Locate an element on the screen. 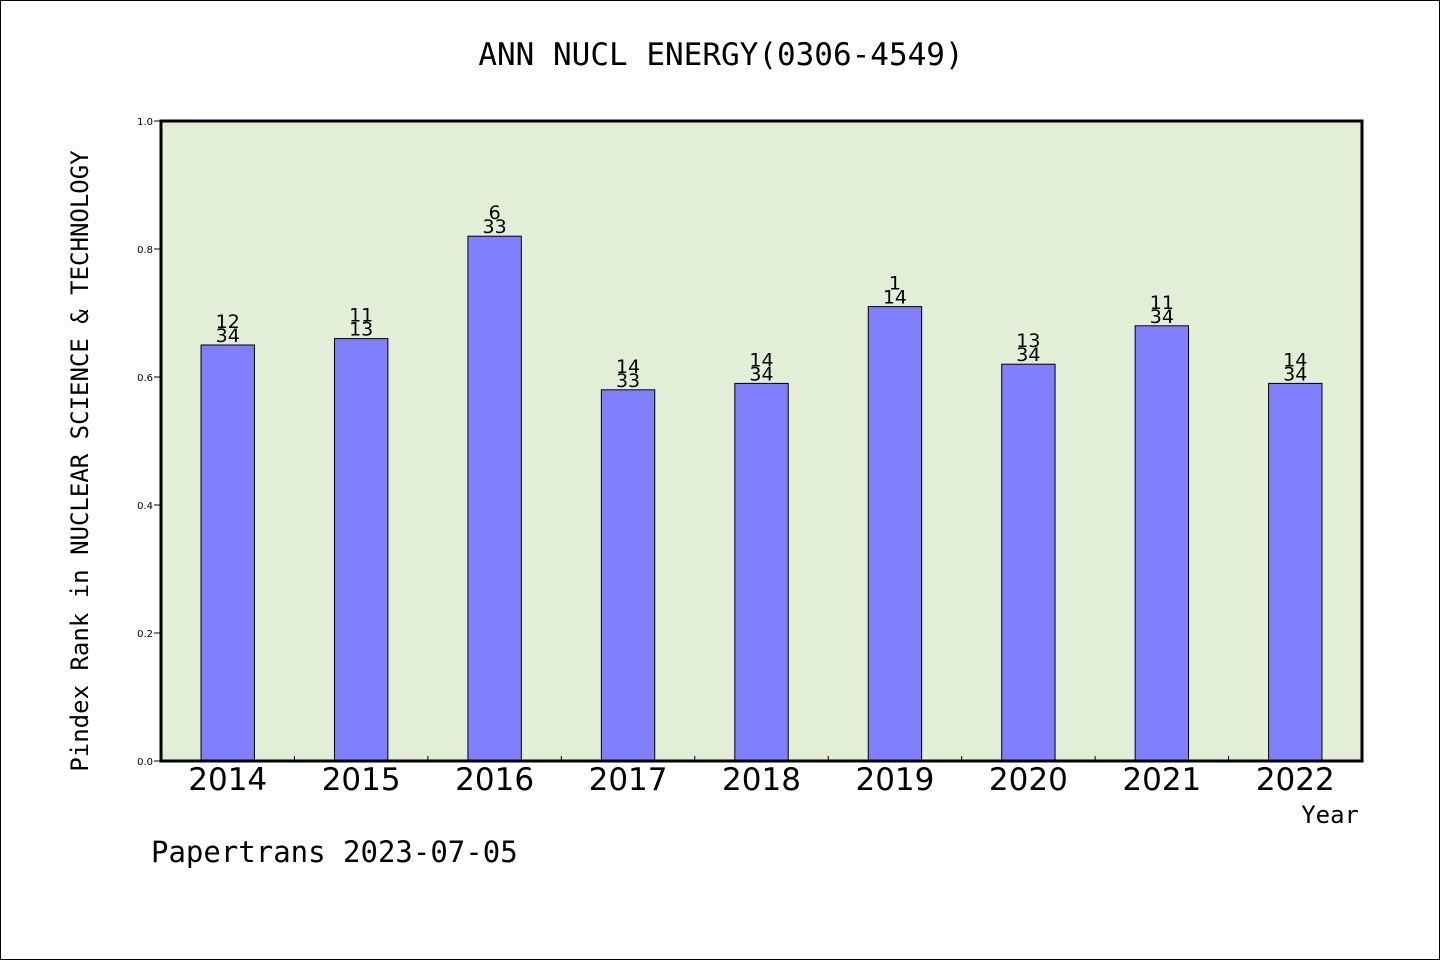  y-tick-label: 0.0 is located at coordinates (145, 762).